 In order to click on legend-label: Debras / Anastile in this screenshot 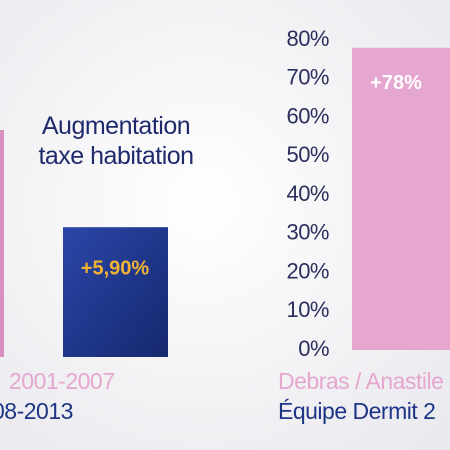, I will do `click(360, 381)`.